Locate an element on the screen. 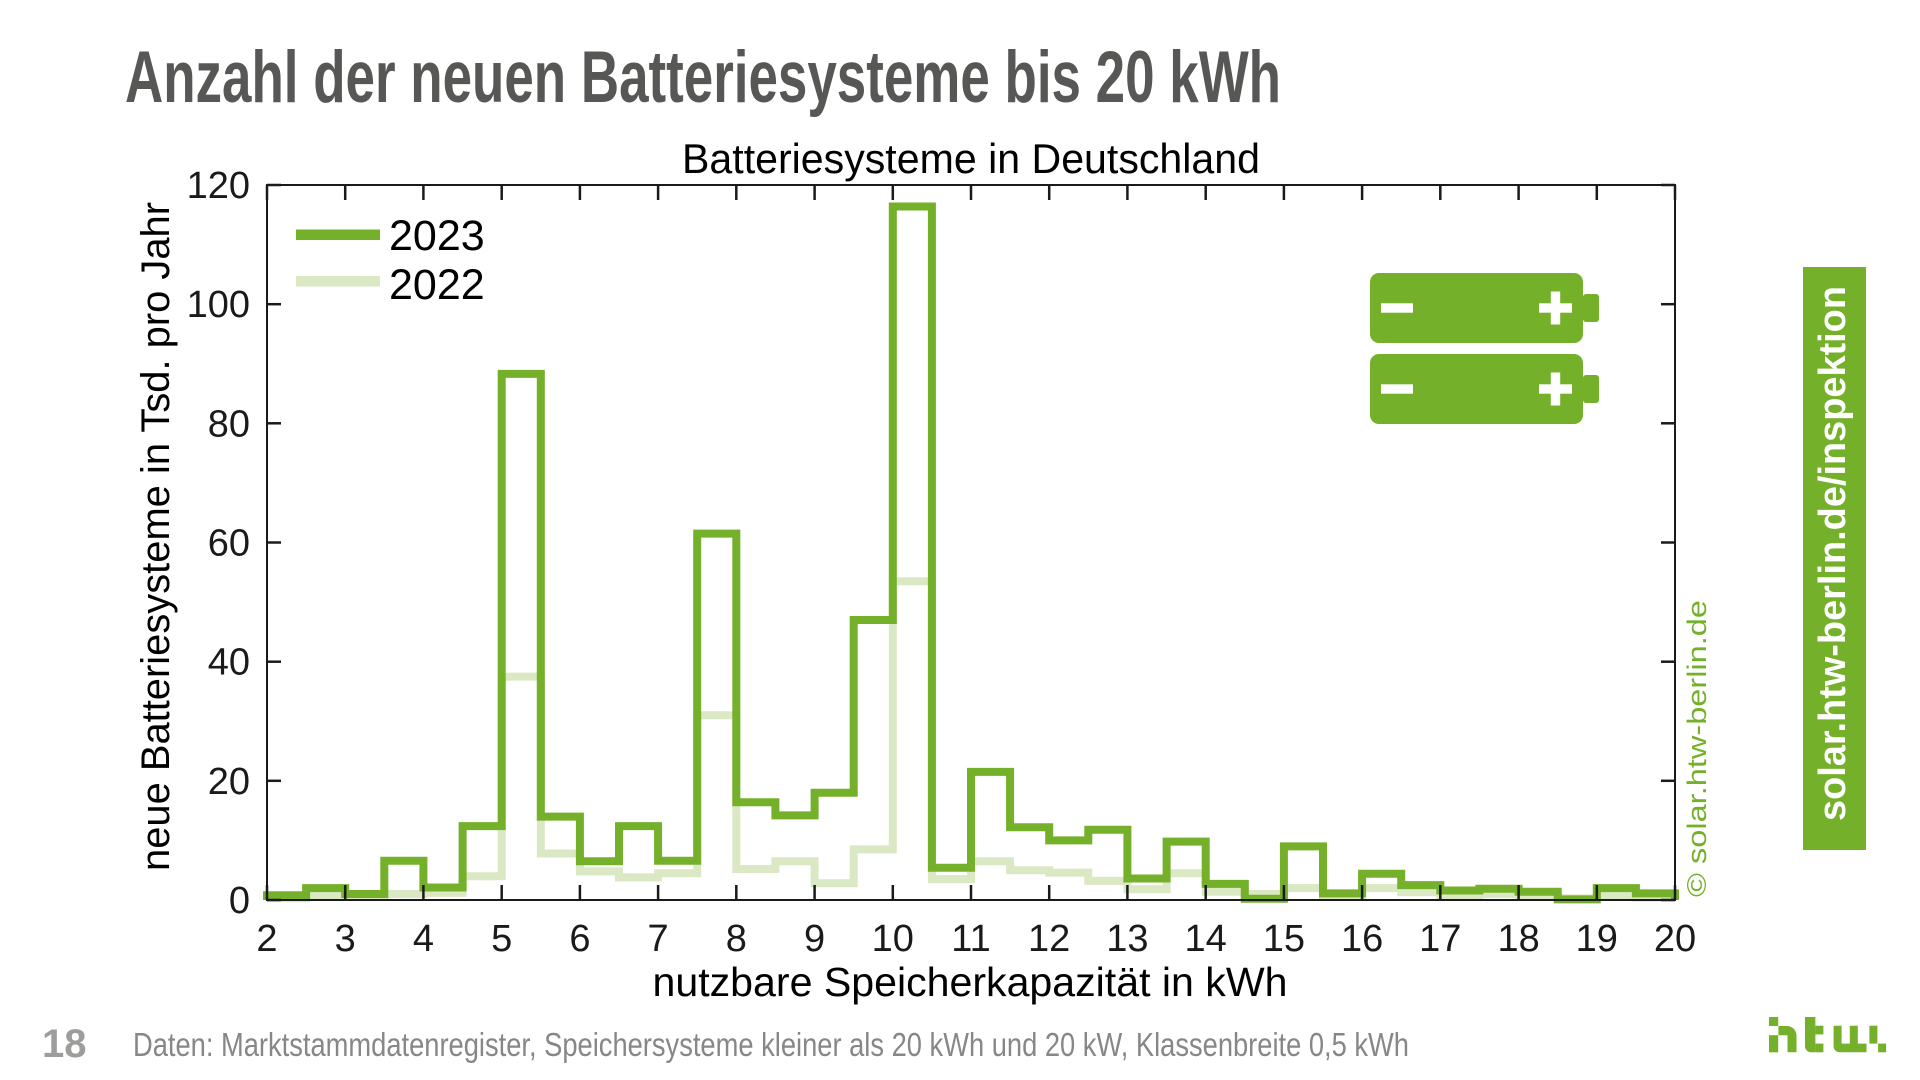 This screenshot has height=1080, width=1920. svg-text: 19 is located at coordinates (1597, 939).